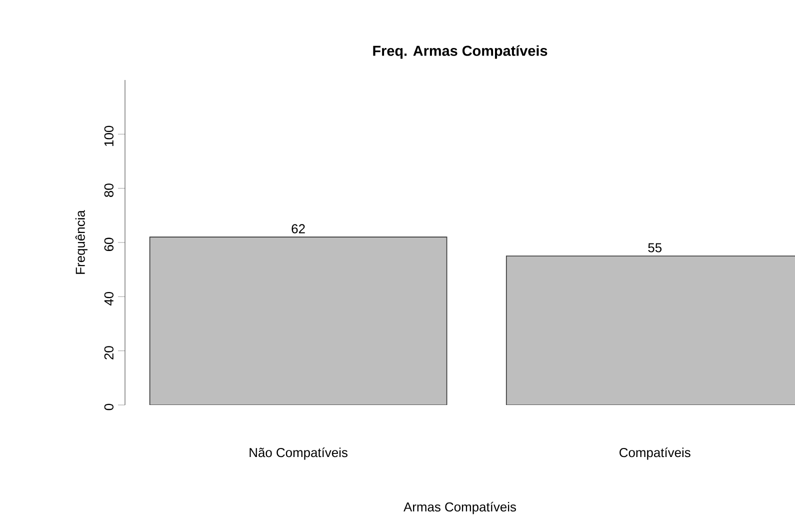 This screenshot has width=795, height=522. I want to click on y-axis-title: Frequência, so click(81, 242).